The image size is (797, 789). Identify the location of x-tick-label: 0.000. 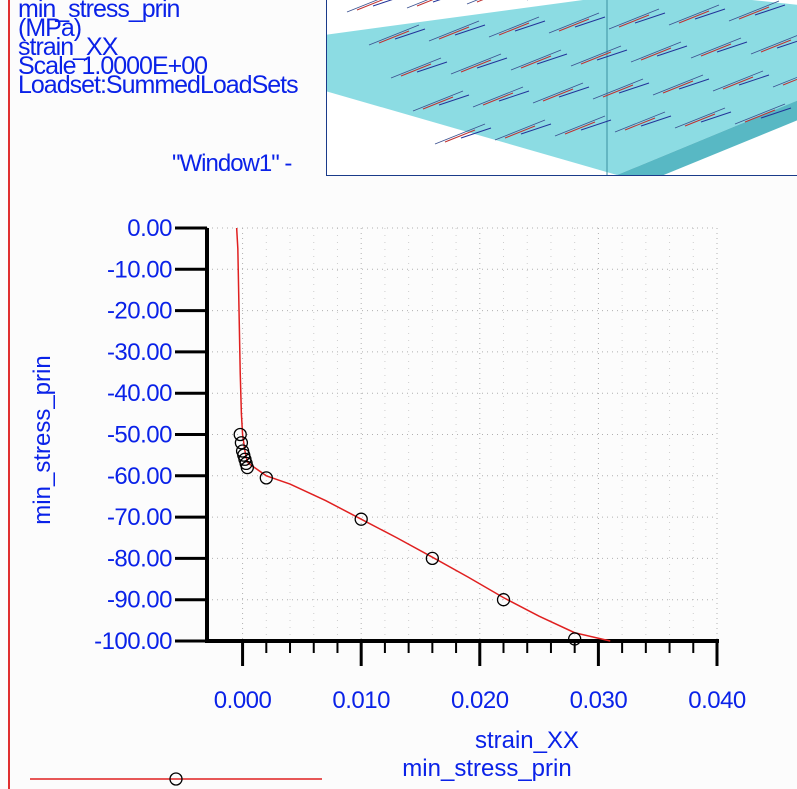
(243, 700).